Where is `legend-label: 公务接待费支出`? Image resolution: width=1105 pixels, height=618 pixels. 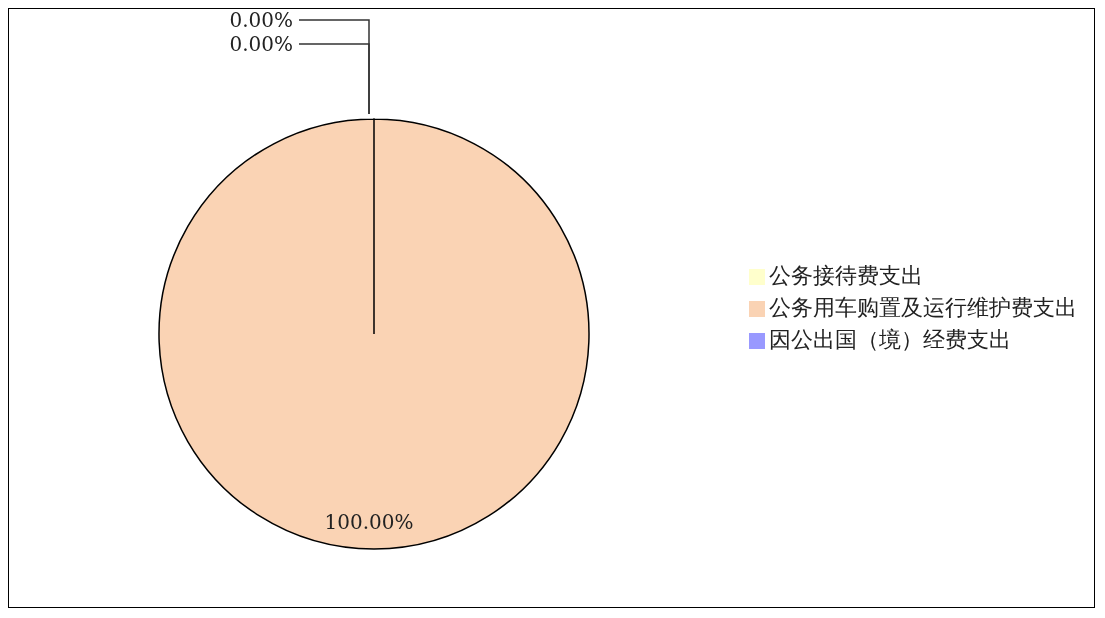
legend-label: 公务接待费支出 is located at coordinates (846, 275).